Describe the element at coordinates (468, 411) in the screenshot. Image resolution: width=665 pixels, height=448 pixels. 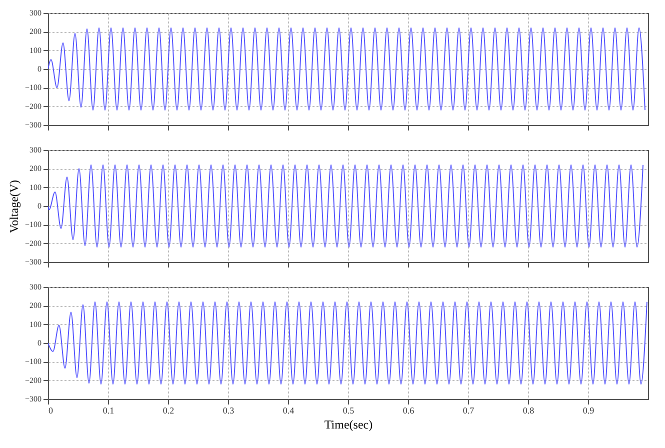
I see `x-tick-label: 0.7` at that location.